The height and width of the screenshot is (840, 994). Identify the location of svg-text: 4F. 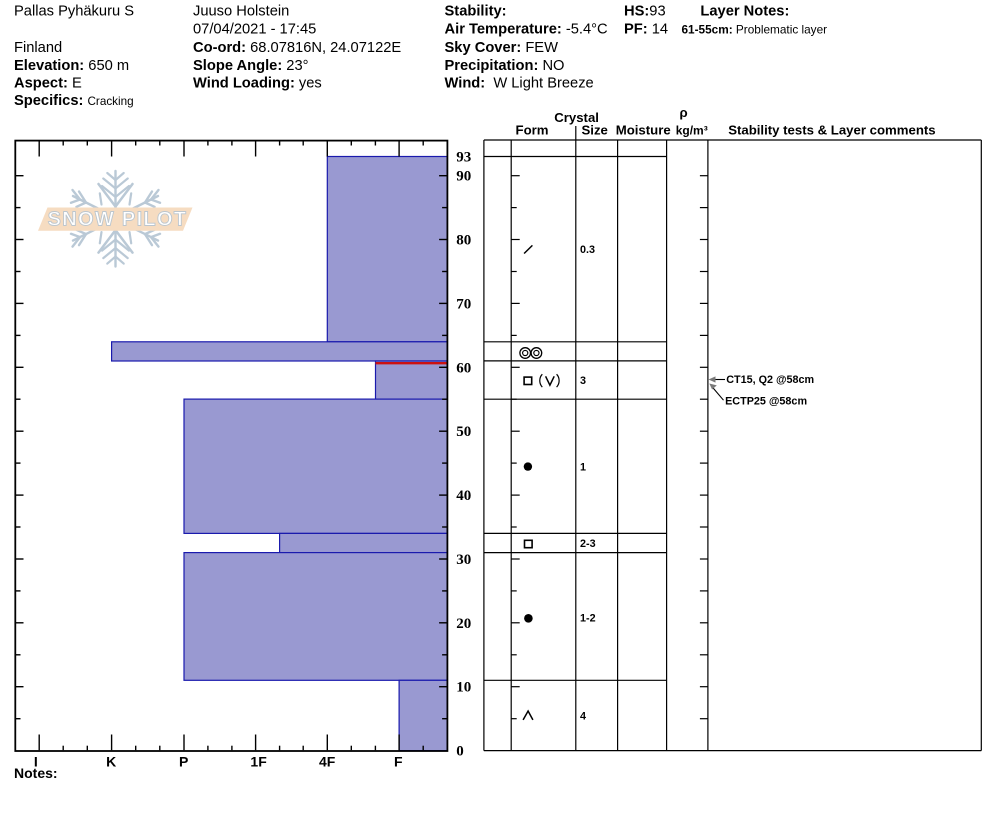
(327, 762).